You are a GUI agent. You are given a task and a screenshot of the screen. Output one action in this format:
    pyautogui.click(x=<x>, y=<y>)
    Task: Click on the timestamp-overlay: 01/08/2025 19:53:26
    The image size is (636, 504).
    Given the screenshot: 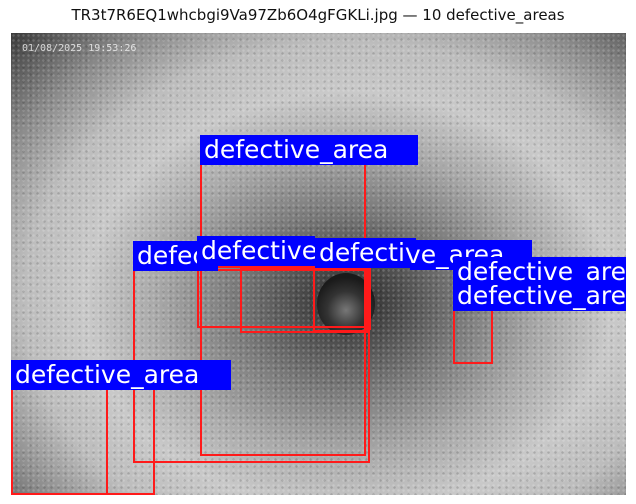 What is the action you would take?
    pyautogui.click(x=79, y=48)
    